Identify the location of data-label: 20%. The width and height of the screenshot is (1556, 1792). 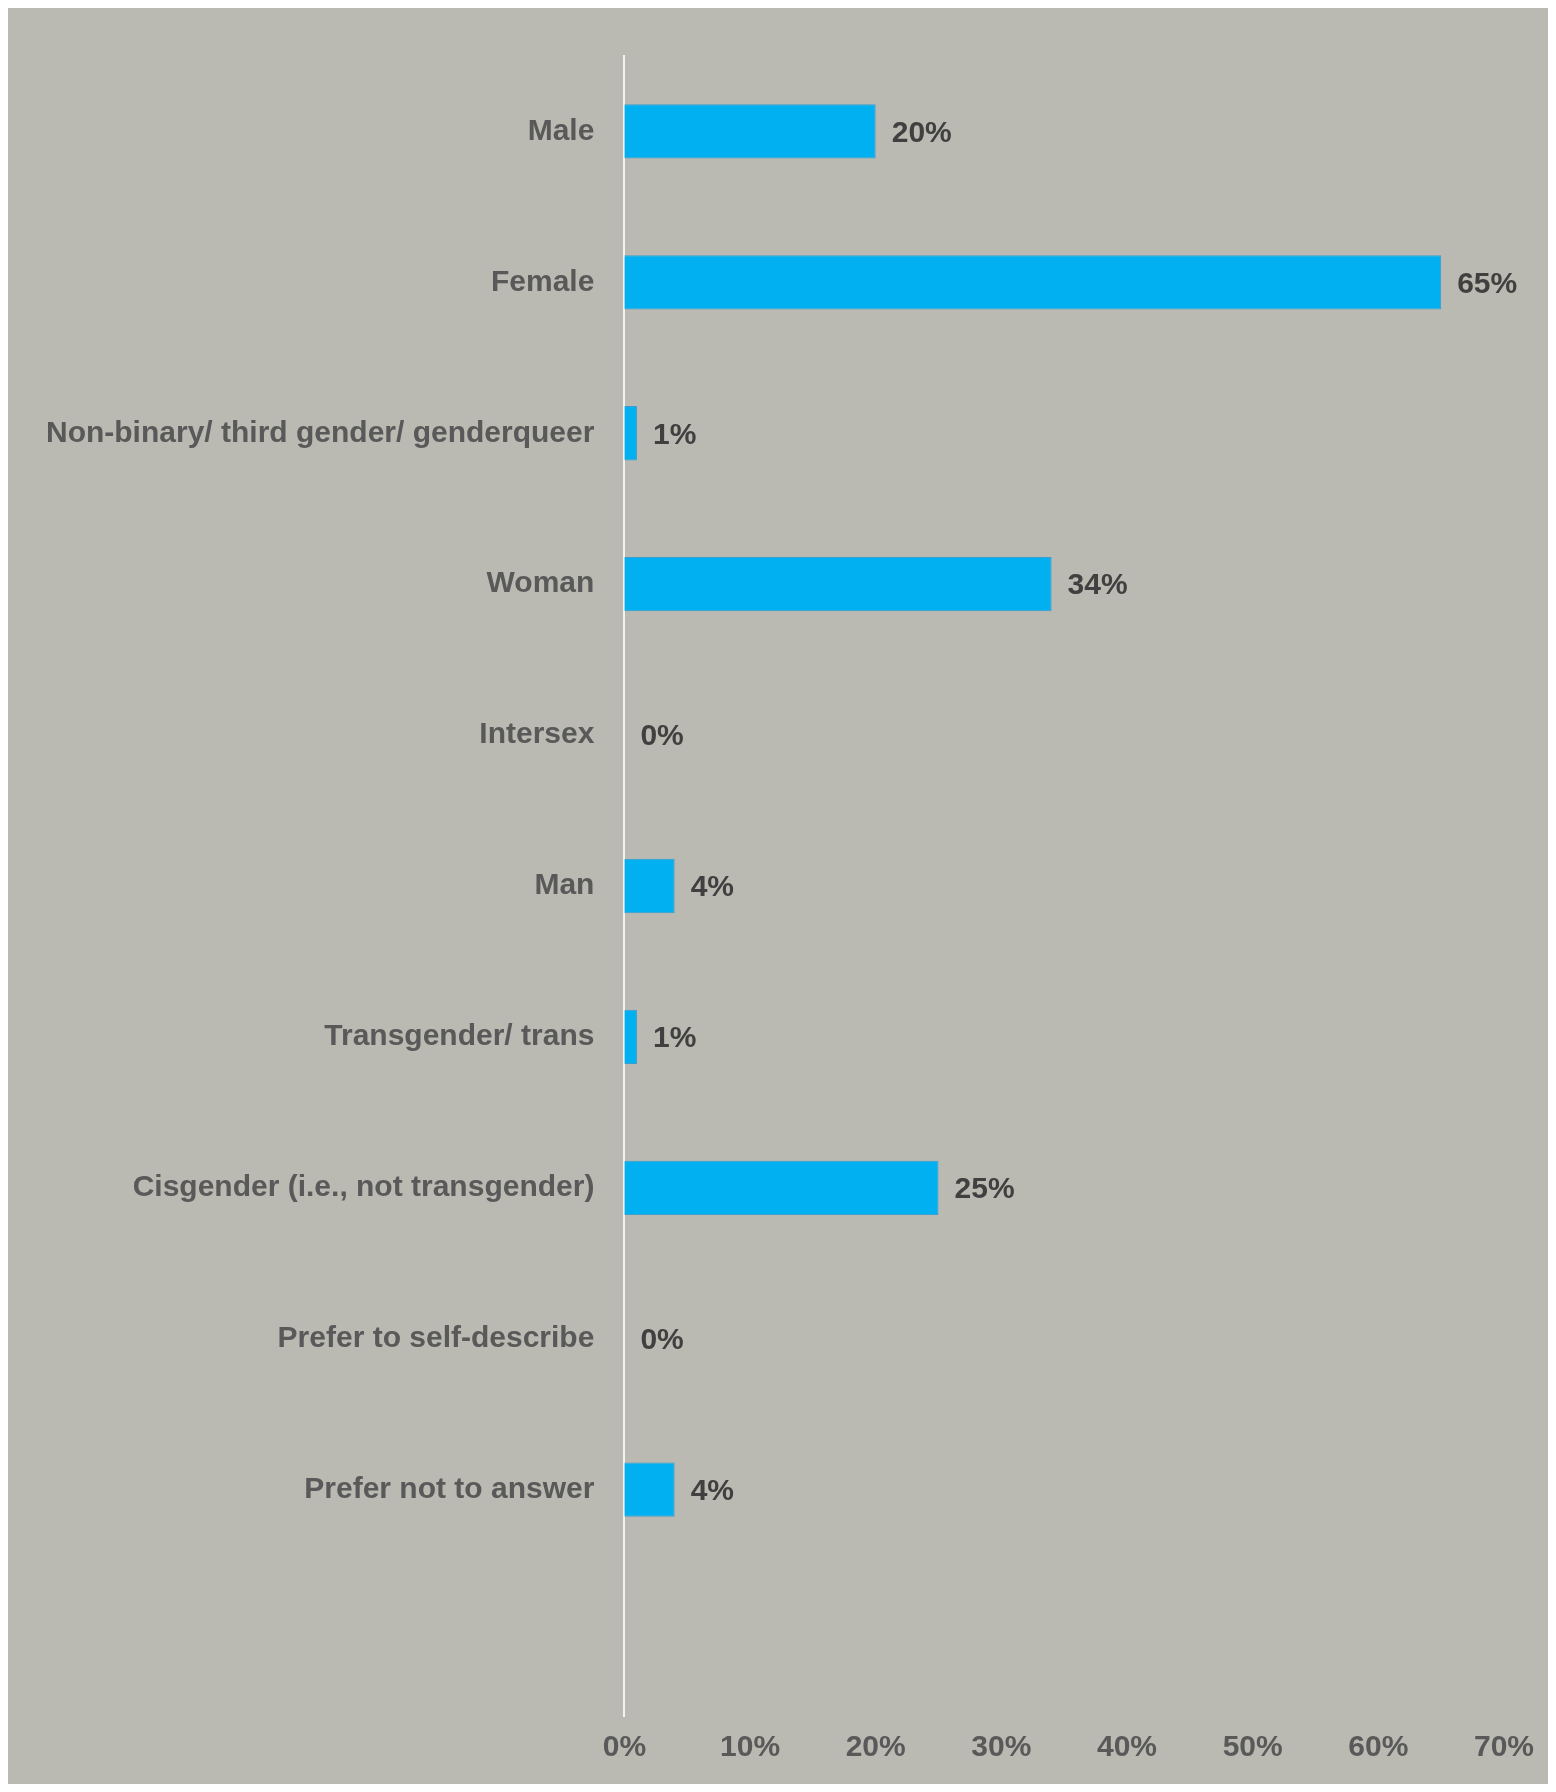
(921, 131).